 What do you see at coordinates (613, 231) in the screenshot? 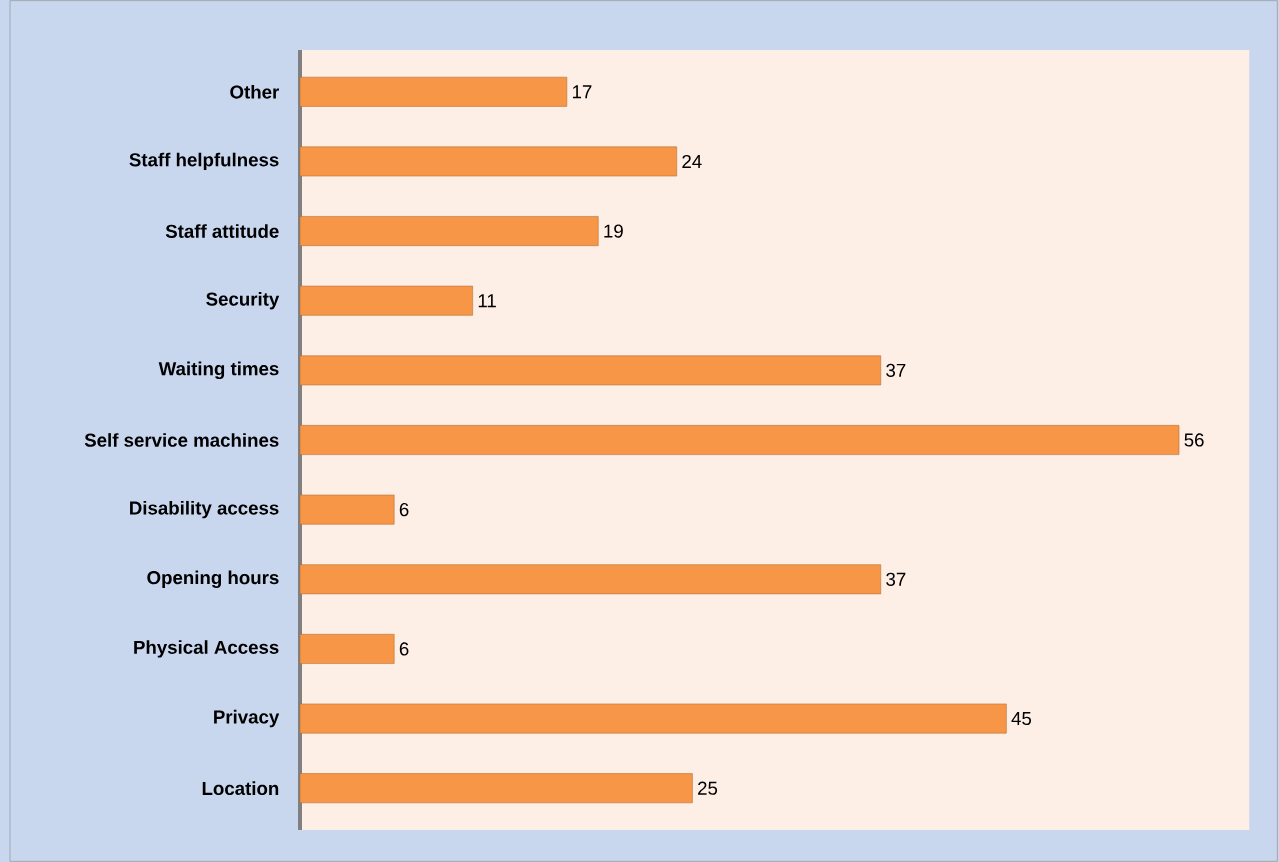
I see `data-label: 19` at bounding box center [613, 231].